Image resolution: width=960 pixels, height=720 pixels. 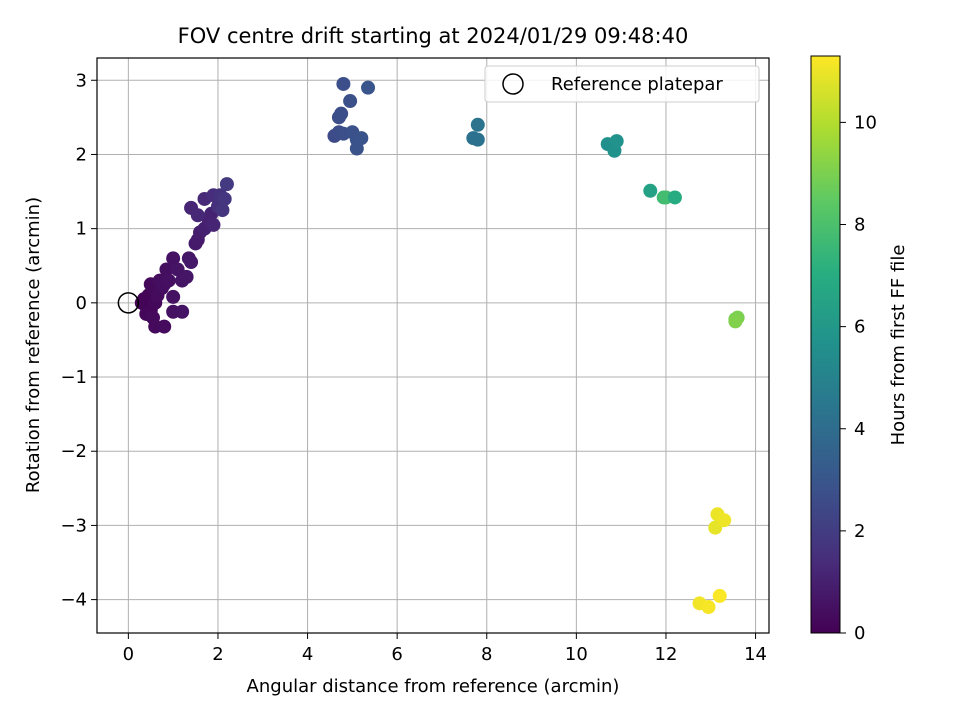 I want to click on colorbar-tick-label: 0, so click(x=859, y=633).